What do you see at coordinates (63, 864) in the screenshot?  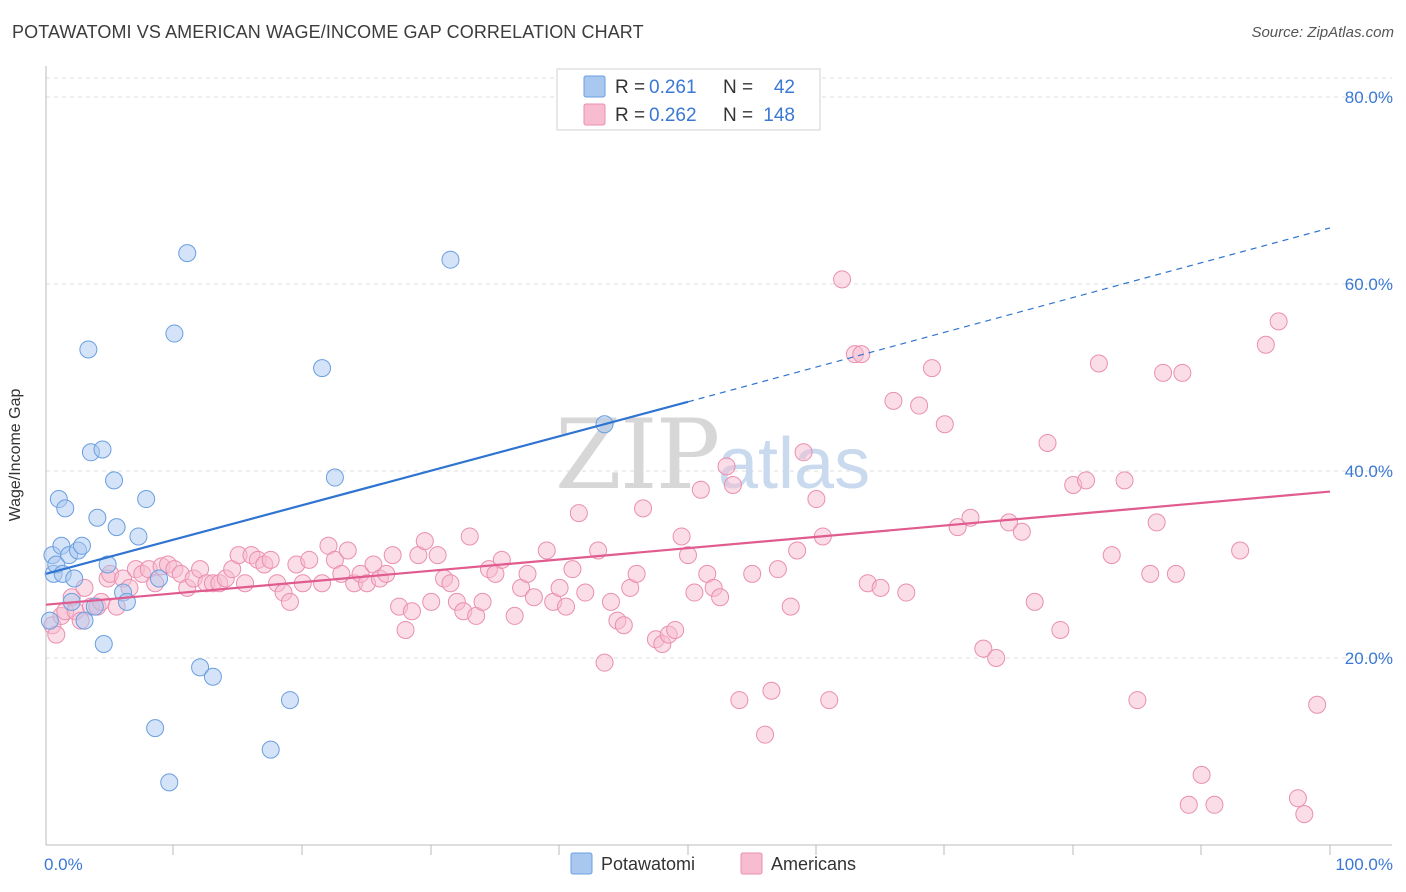 I see `x-tick-label-min: 0.0%` at bounding box center [63, 864].